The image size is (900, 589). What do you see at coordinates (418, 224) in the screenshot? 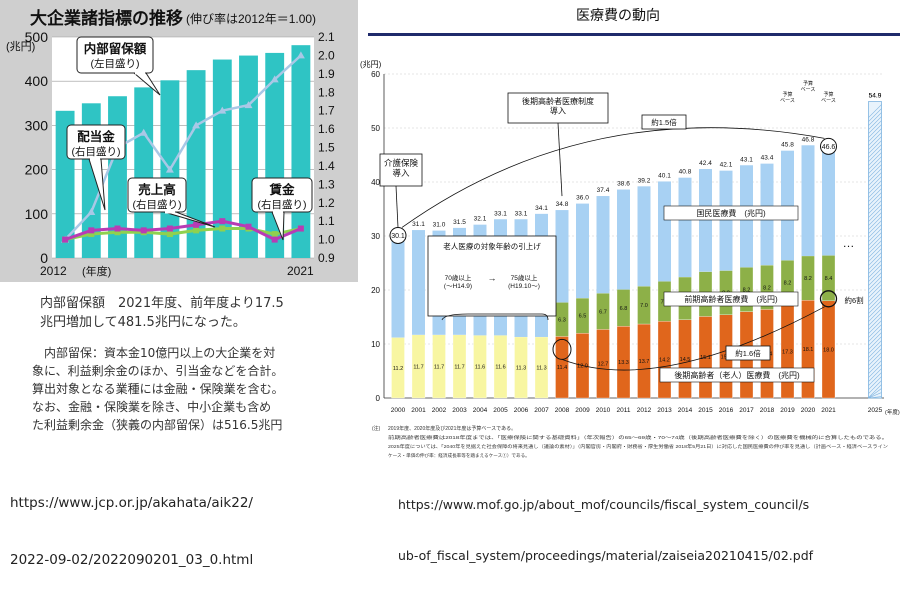
I see `total-value-label: 31.1` at bounding box center [418, 224].